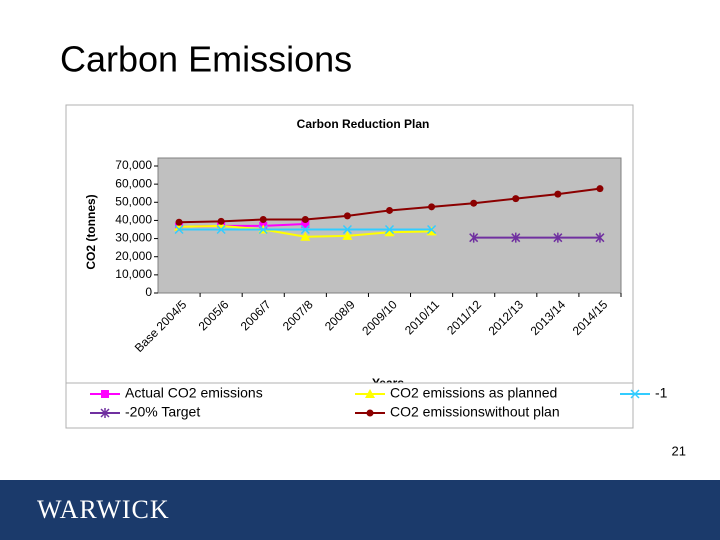 This screenshot has height=540, width=720. What do you see at coordinates (133, 274) in the screenshot?
I see `y-tick-label: 10,000` at bounding box center [133, 274].